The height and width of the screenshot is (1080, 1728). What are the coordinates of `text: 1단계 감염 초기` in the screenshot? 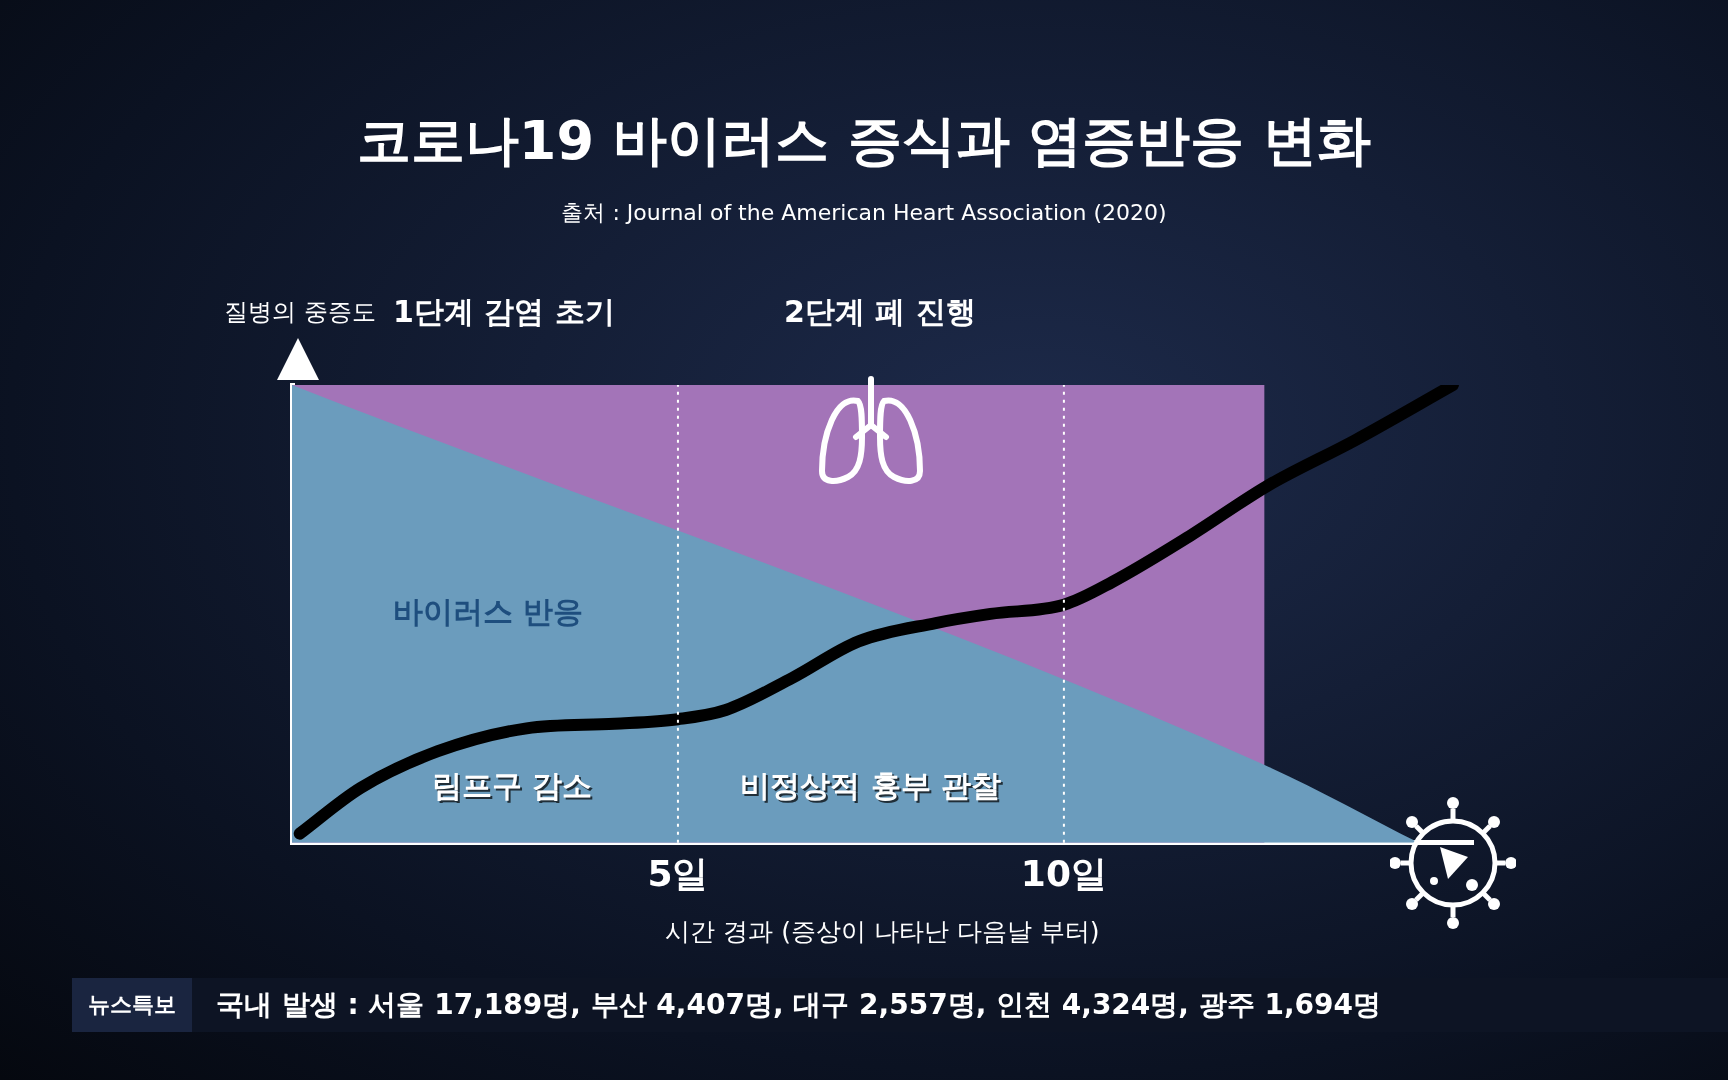 It's located at (504, 312).